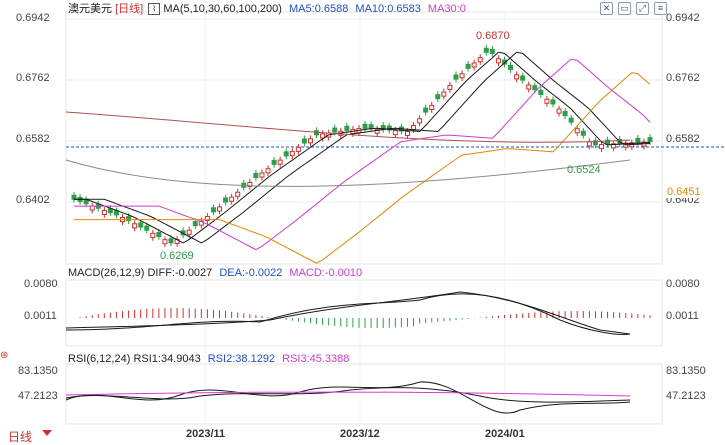 This screenshot has height=445, width=725. What do you see at coordinates (241, 359) in the screenshot?
I see `rsi2-value: RSI2:38.1292` at bounding box center [241, 359].